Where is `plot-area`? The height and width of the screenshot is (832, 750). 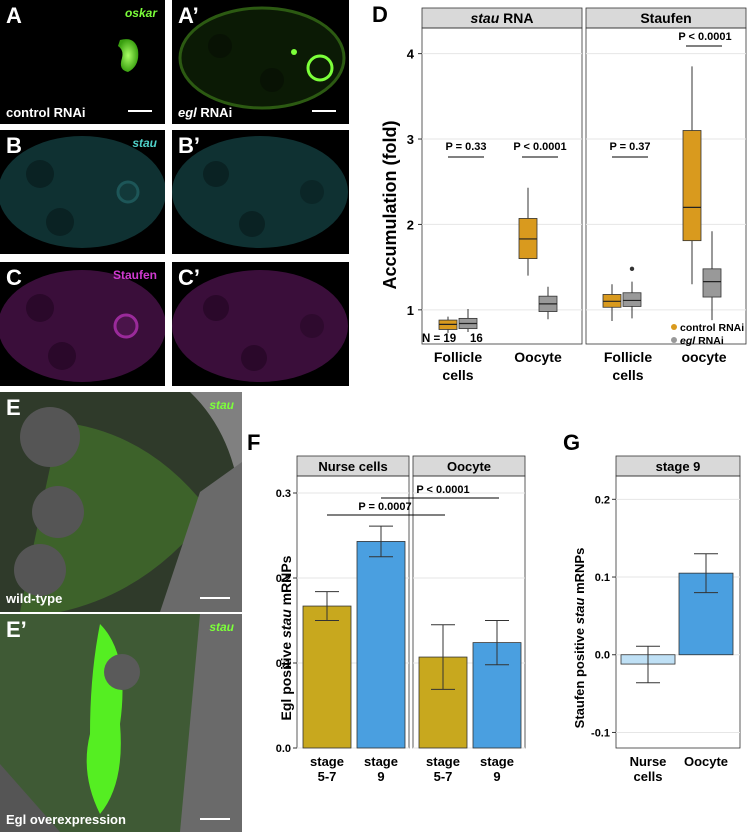 plot-area is located at coordinates (678, 612).